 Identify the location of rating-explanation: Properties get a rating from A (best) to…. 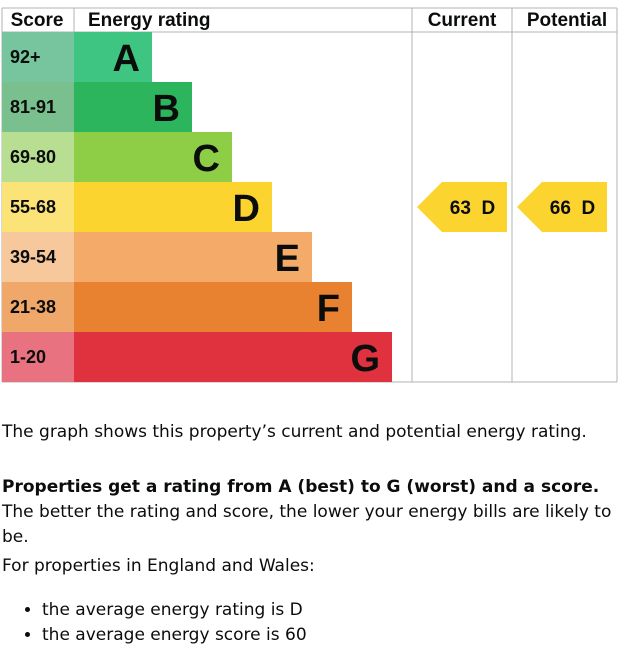
(312, 512).